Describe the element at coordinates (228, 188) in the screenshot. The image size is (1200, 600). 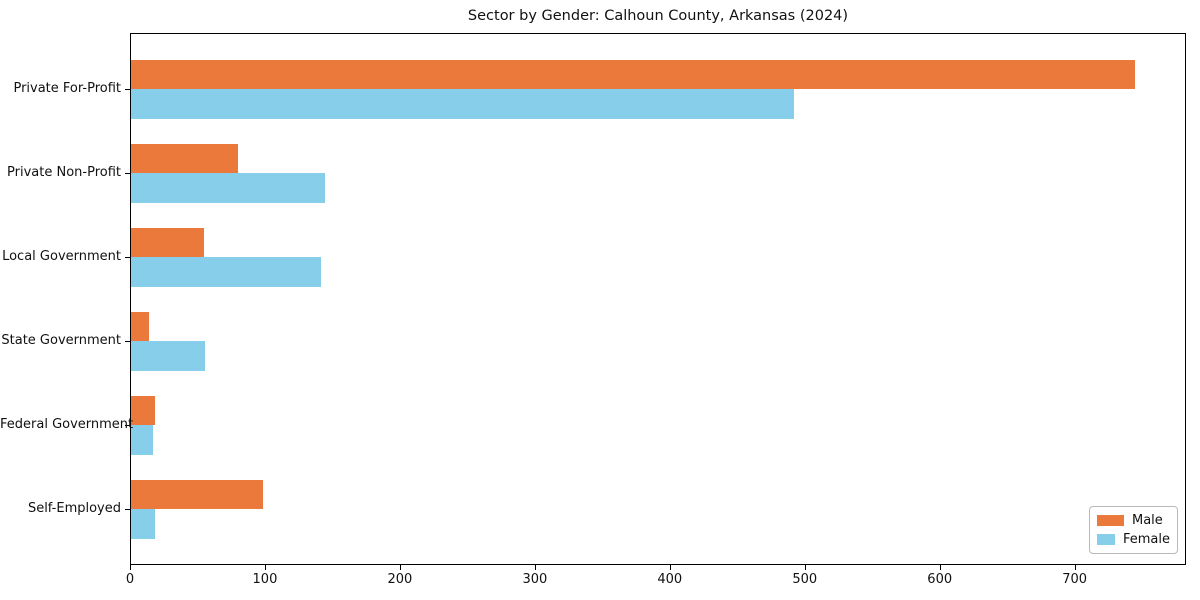
I see `bar-female-private-non-profit` at that location.